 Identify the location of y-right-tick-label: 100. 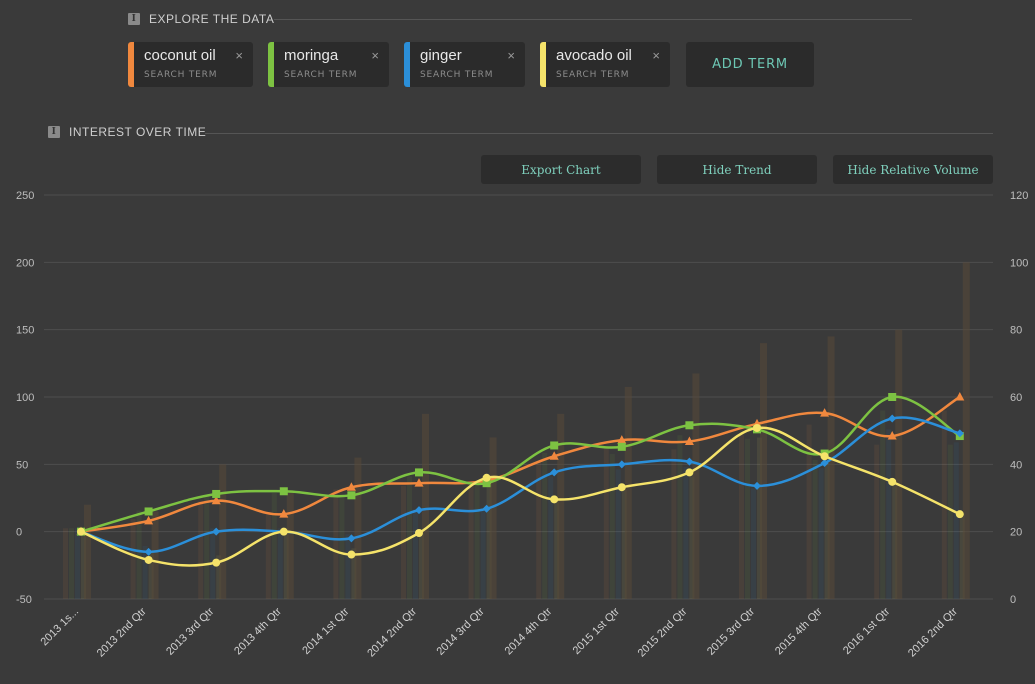
(1019, 263).